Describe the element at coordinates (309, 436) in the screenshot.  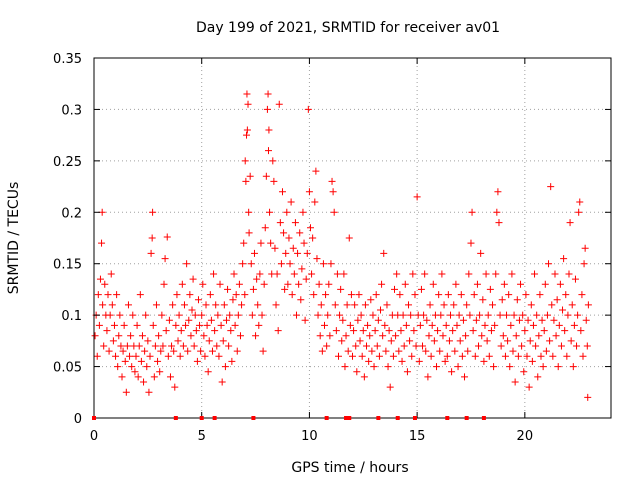
I see `x-tick-label: 10` at that location.